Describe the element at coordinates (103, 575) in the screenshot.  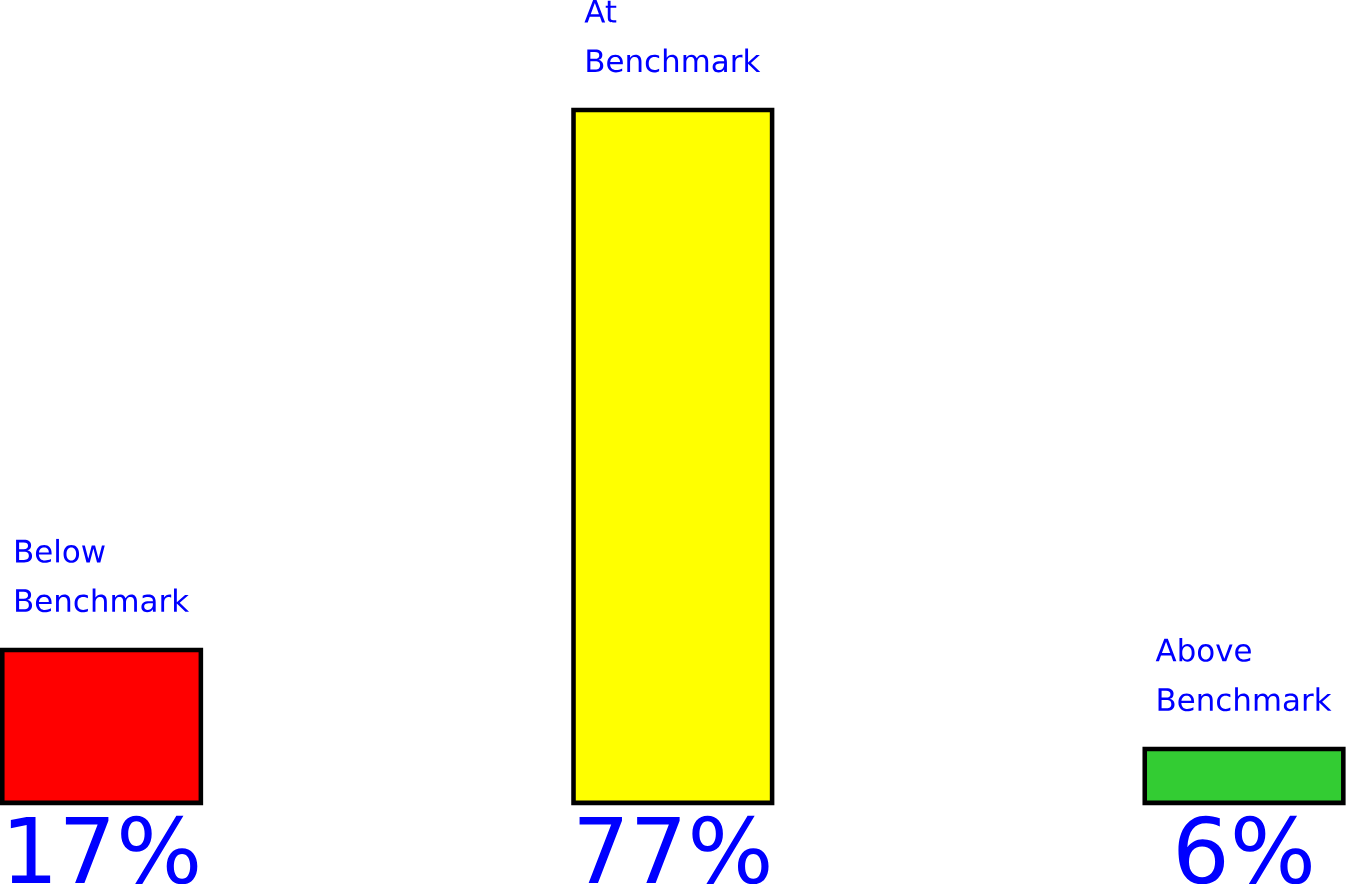
I see `x-tick-label: Below Benchmark` at that location.